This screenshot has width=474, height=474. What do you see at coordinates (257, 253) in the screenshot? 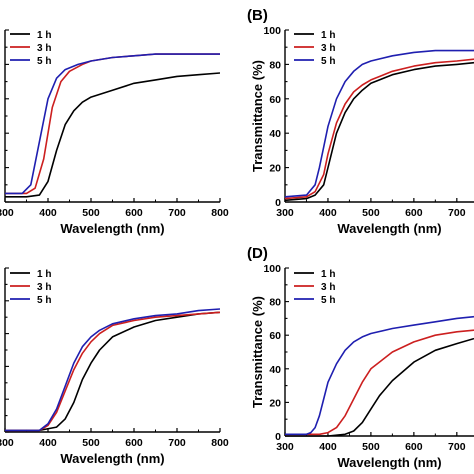
I see `panel-label: (D)` at bounding box center [257, 253].